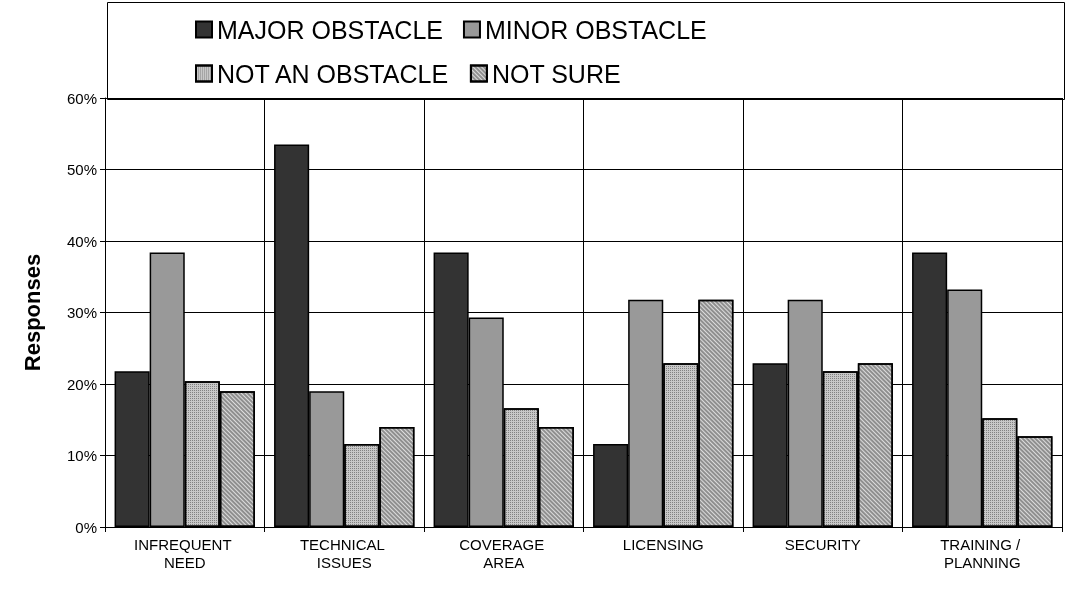  What do you see at coordinates (504, 553) in the screenshot?
I see `x-tick-label: COVERAGE AREA` at bounding box center [504, 553].